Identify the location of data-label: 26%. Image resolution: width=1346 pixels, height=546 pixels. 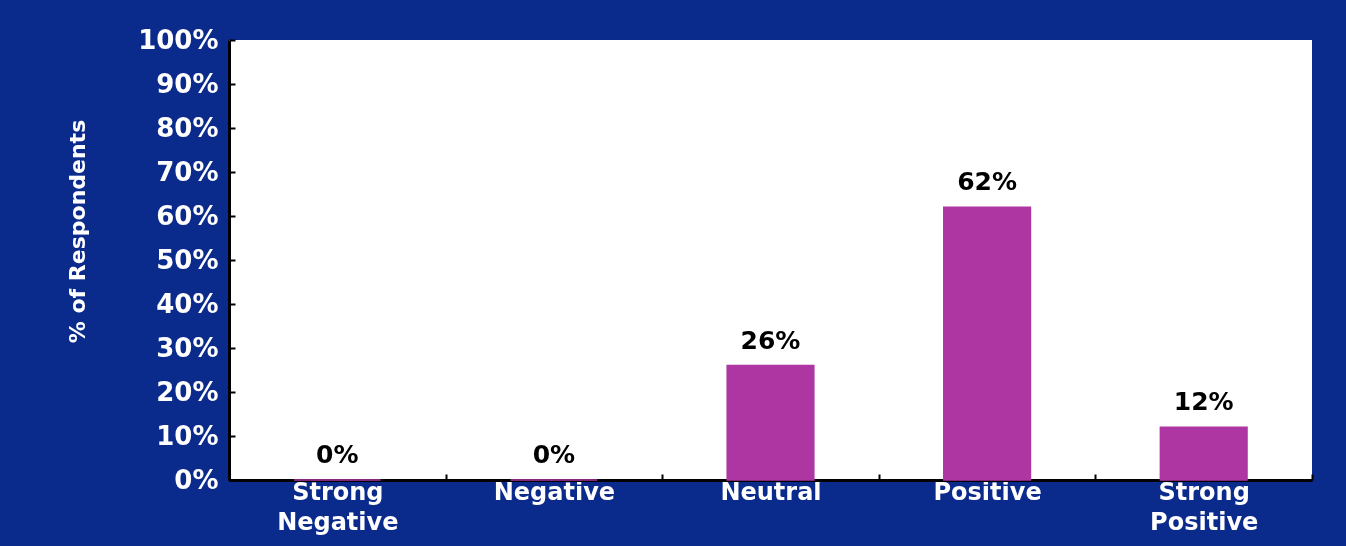
(770, 340).